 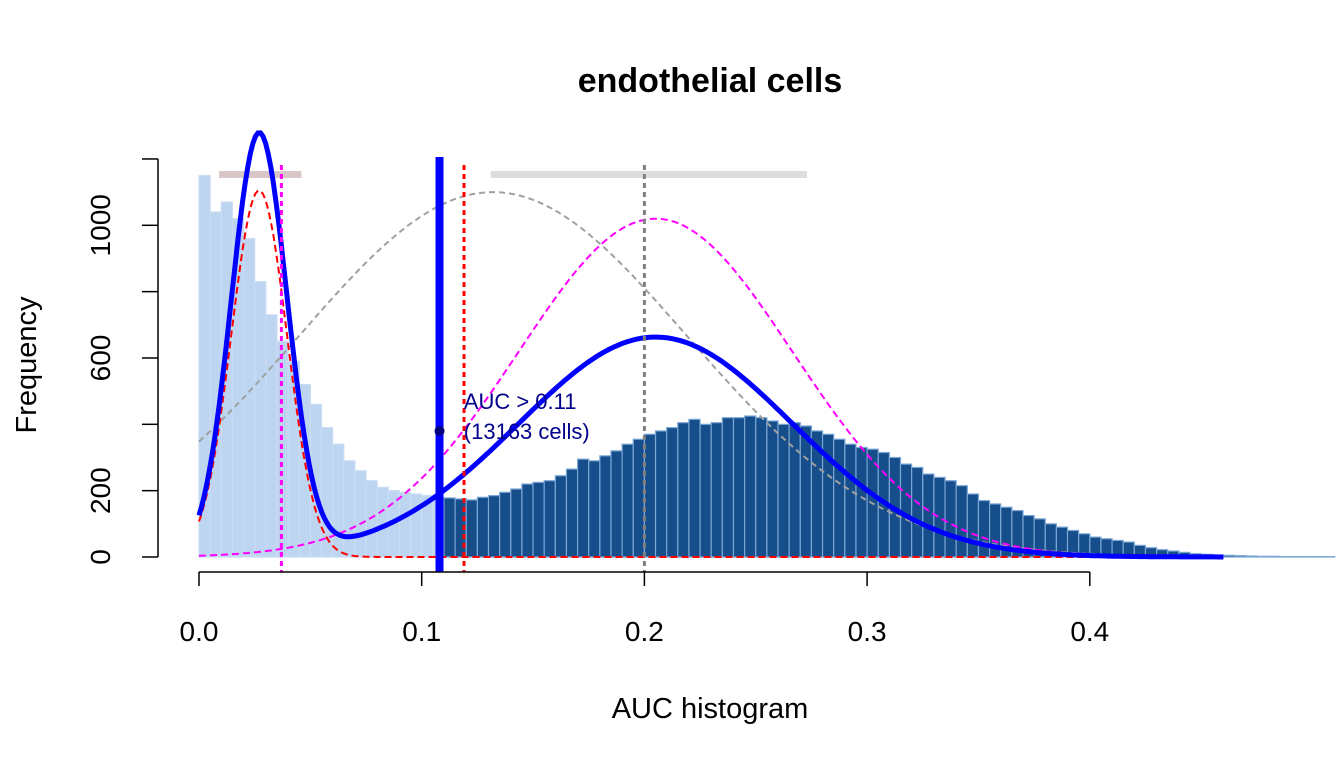 I want to click on y-tick-label: 600, so click(x=100, y=358).